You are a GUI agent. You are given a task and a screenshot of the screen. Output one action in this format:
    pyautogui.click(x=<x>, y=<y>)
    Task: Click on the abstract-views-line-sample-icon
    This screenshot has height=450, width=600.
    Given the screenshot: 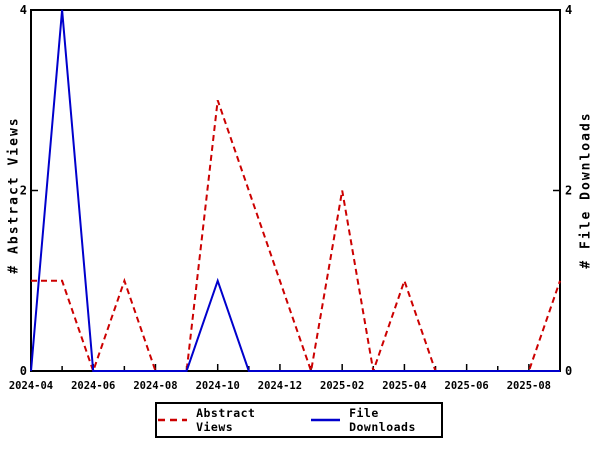 What is the action you would take?
    pyautogui.click(x=173, y=420)
    